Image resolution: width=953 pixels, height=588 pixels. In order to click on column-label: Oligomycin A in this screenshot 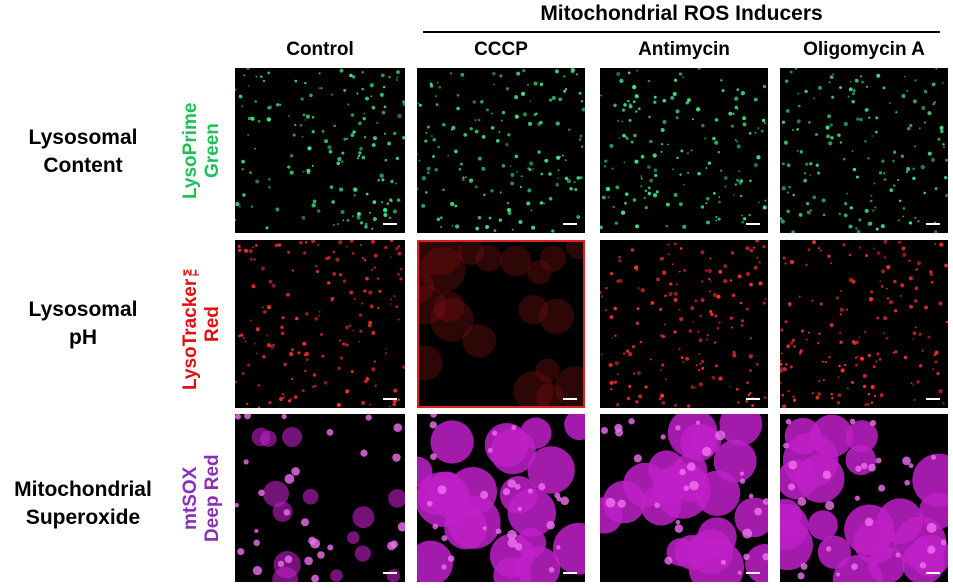, I will do `click(864, 49)`.